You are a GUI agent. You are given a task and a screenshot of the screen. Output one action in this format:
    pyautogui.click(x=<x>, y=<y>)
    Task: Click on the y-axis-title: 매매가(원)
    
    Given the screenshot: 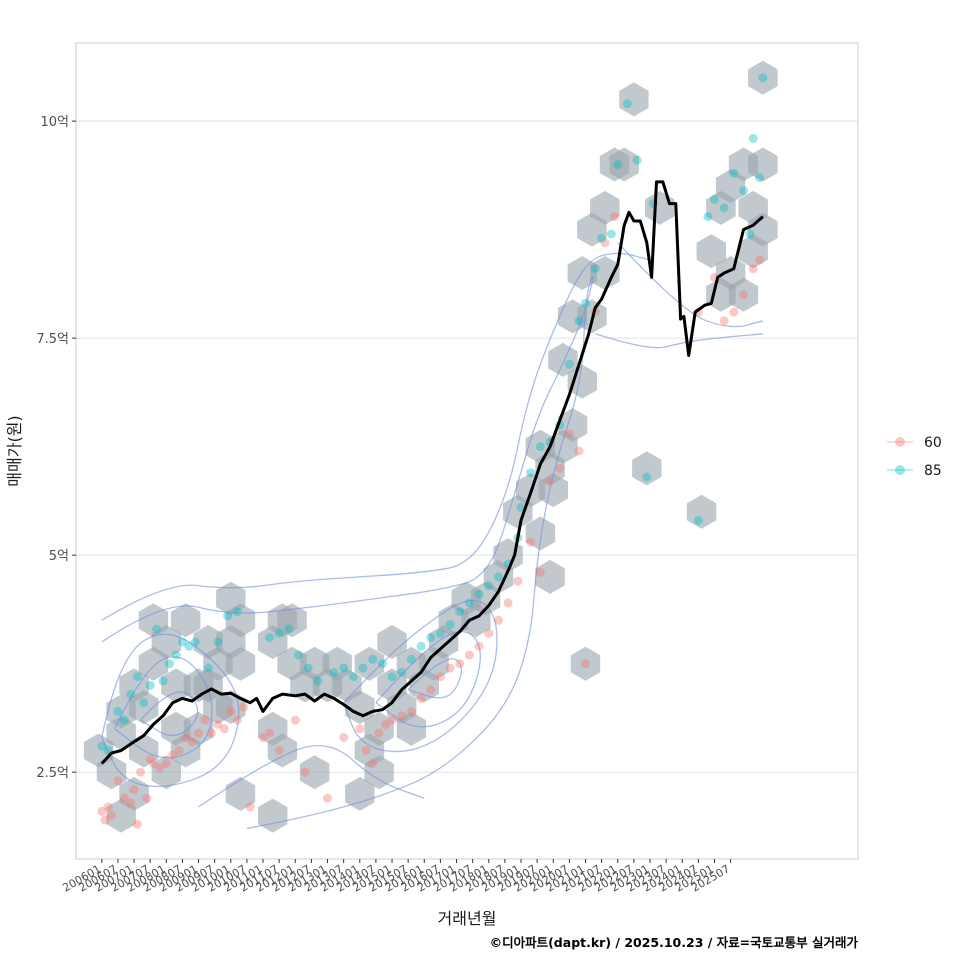 What is the action you would take?
    pyautogui.click(x=14, y=450)
    